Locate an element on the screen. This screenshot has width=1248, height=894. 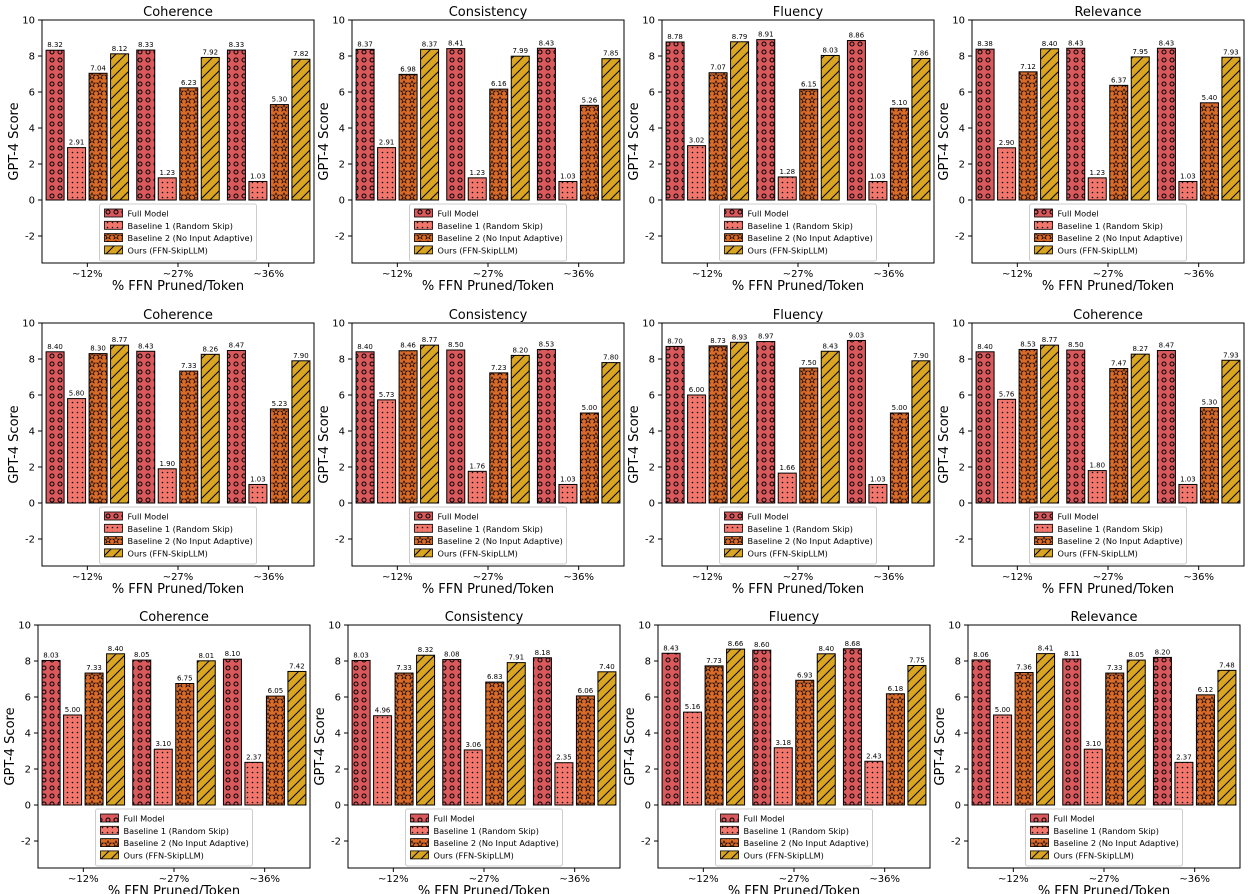
data-label: 8.26 is located at coordinates (210, 349).